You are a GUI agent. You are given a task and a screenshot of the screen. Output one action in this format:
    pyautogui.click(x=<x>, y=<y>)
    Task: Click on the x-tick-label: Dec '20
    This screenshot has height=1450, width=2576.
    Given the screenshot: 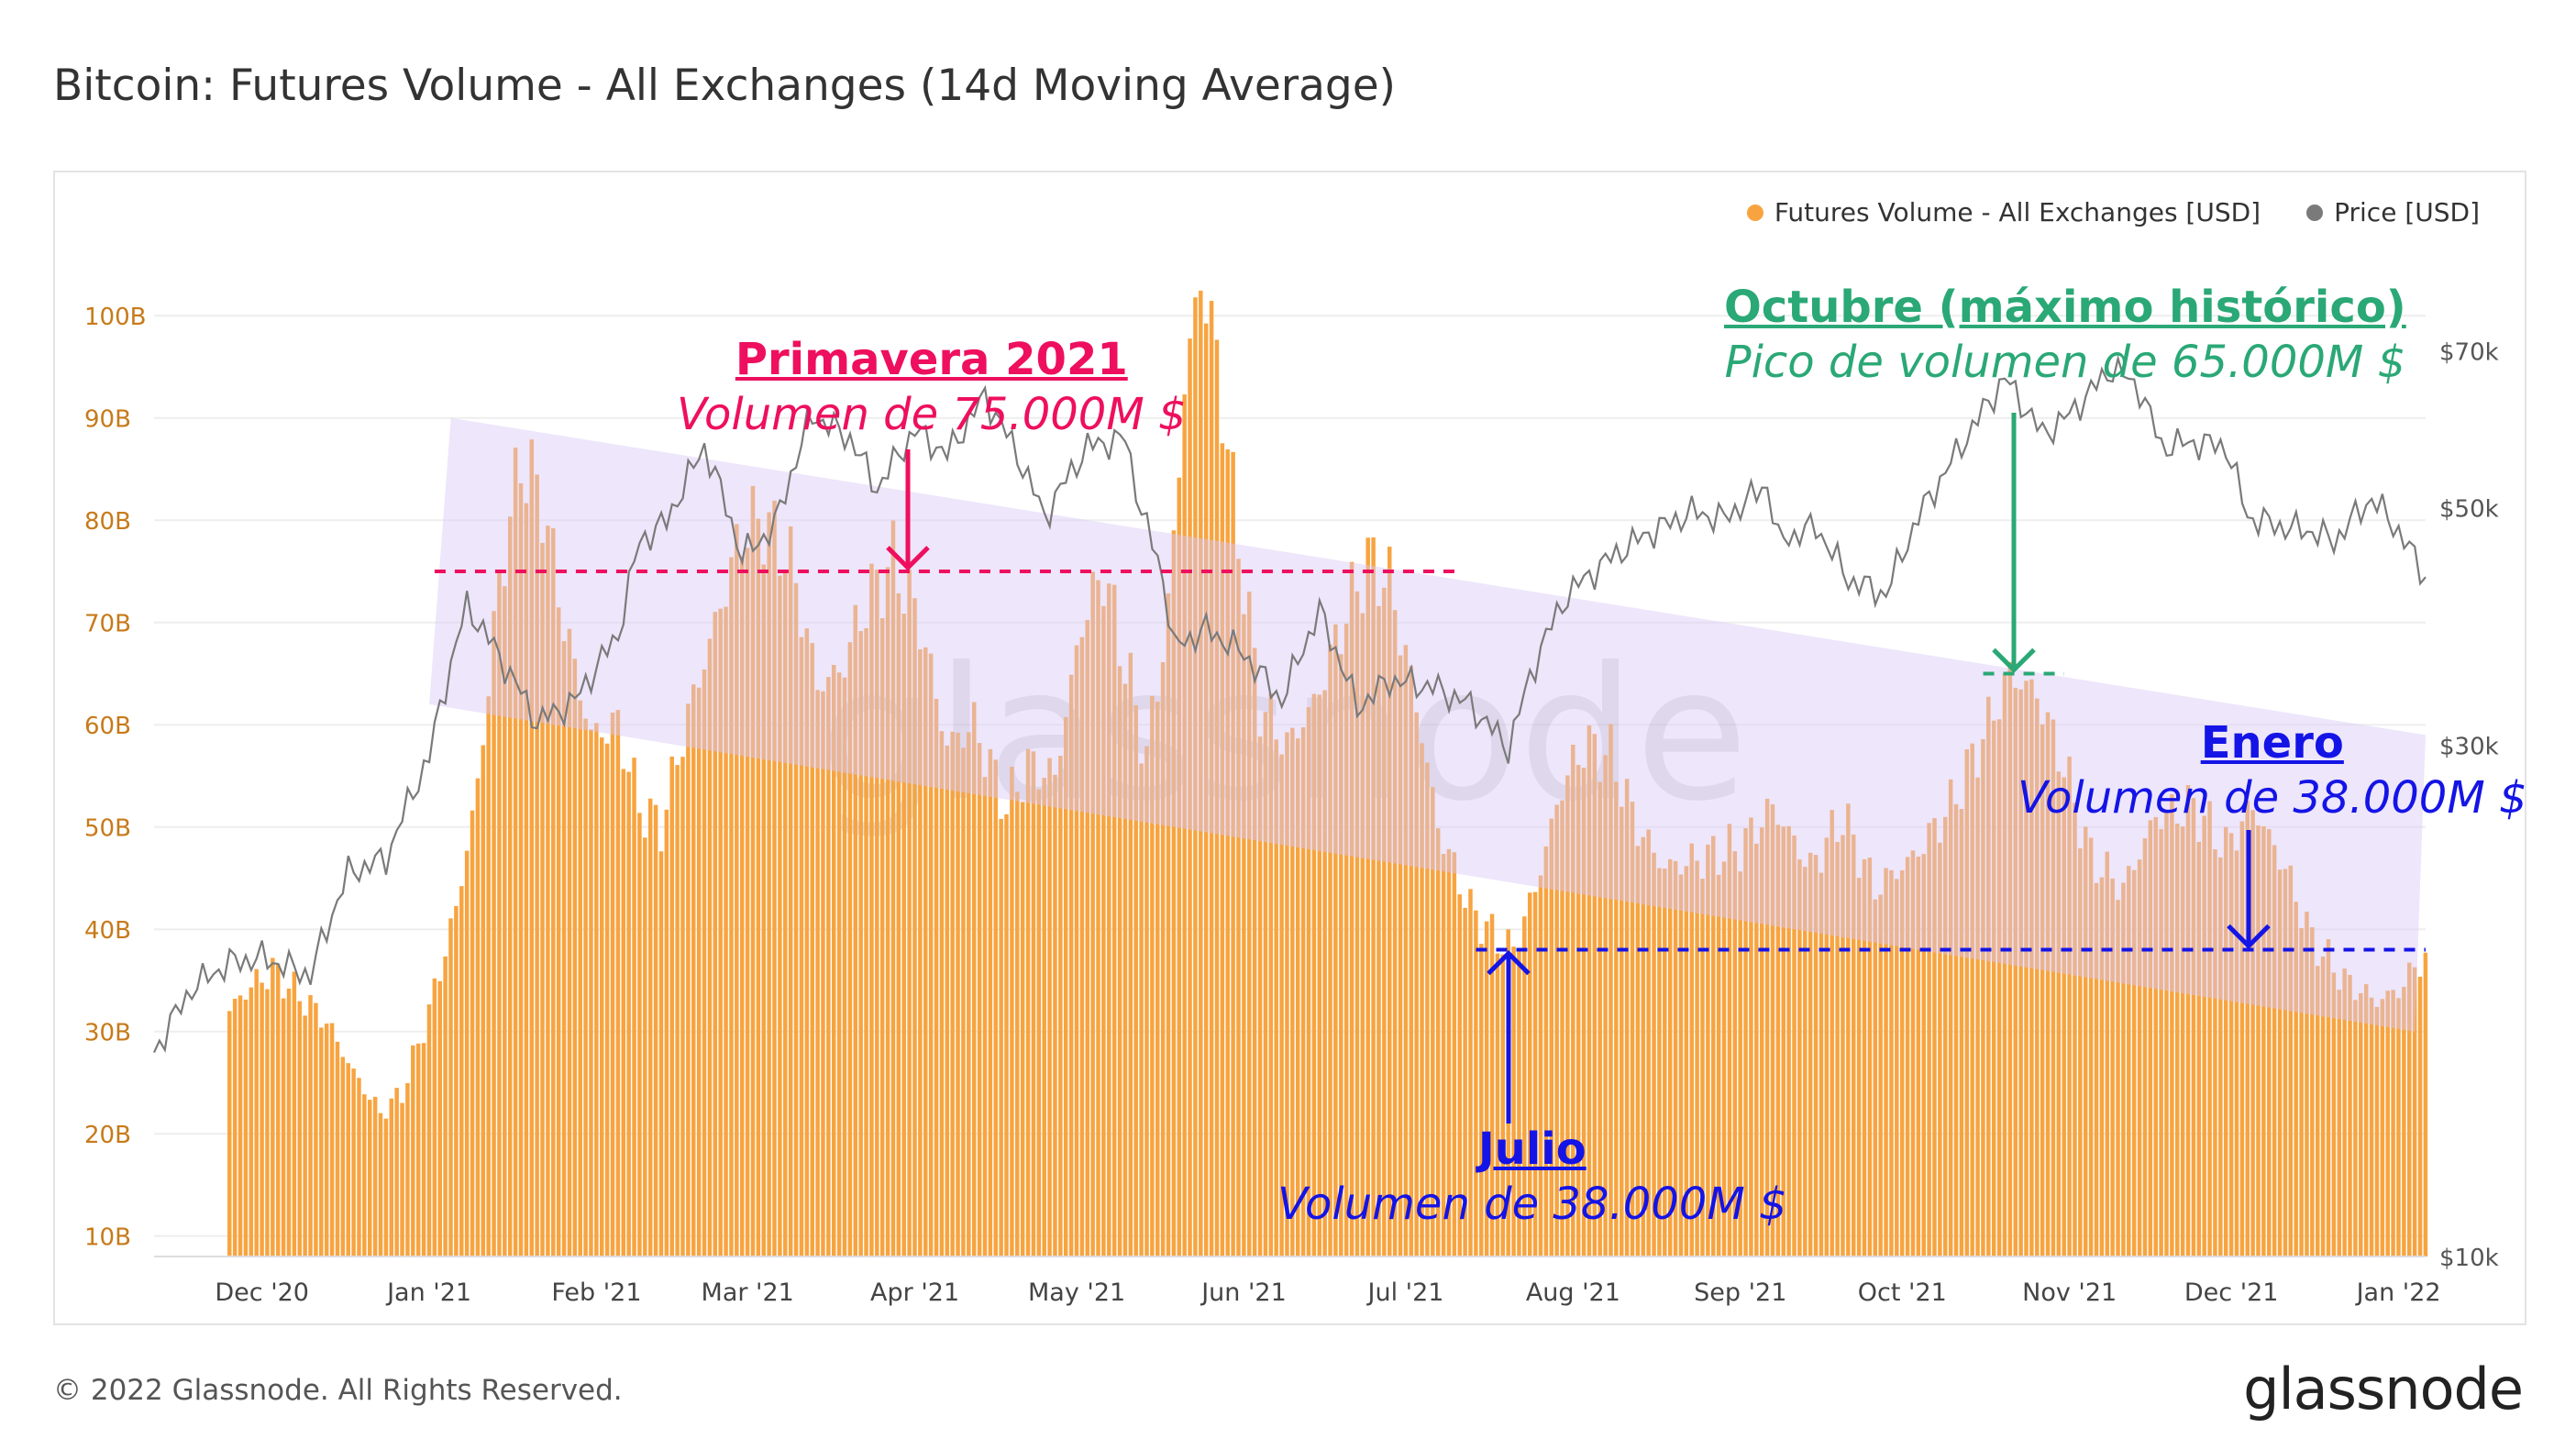 What is the action you would take?
    pyautogui.click(x=262, y=1292)
    